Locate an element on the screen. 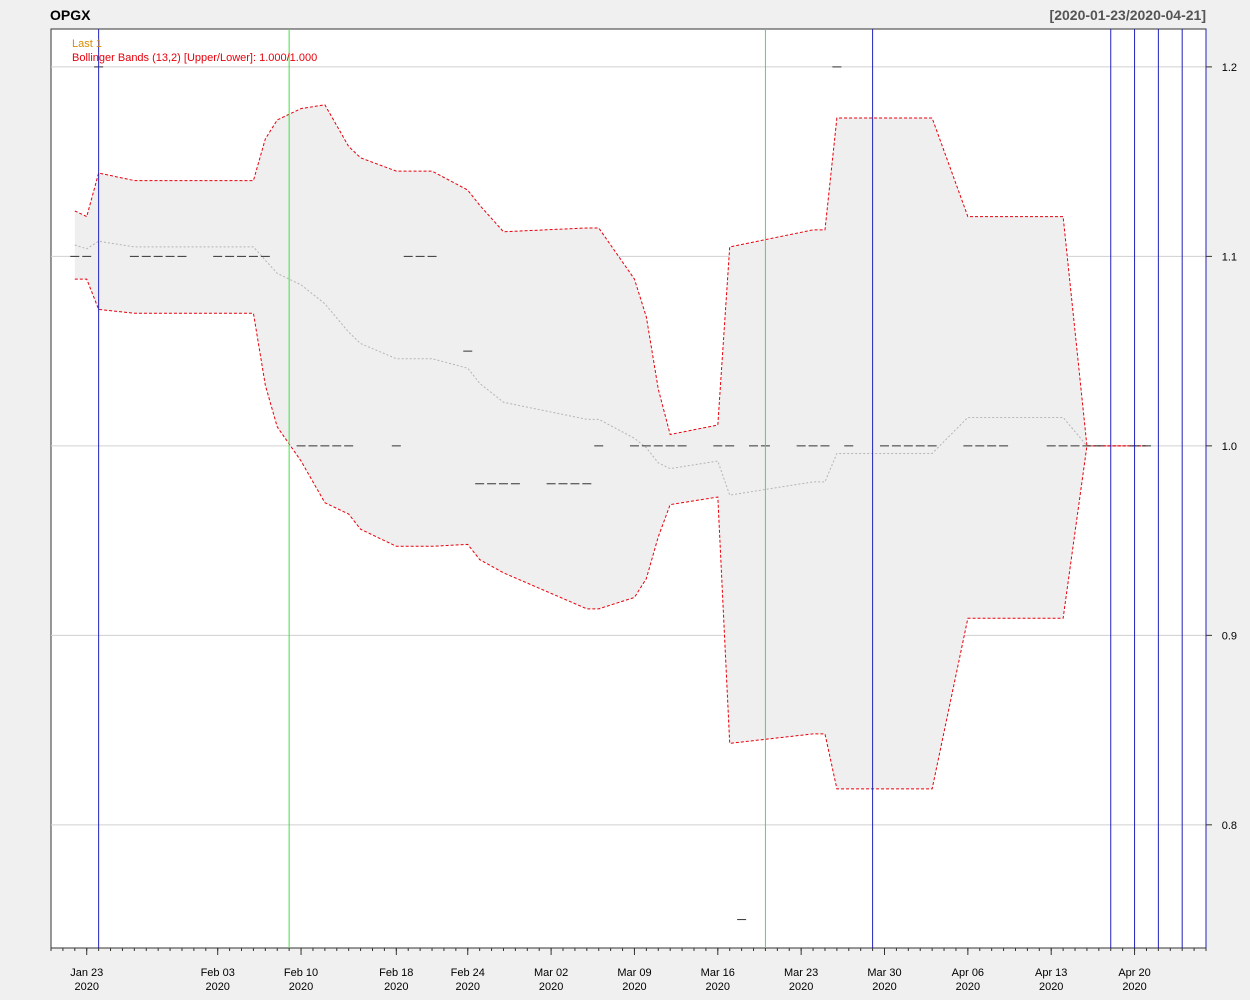  y-tick-label: 0.9 is located at coordinates (1229, 636).